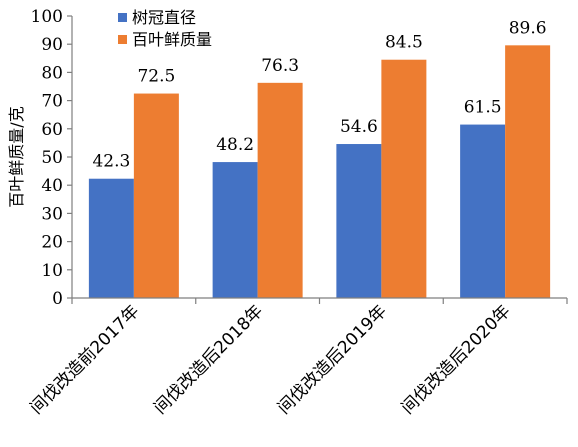 The width and height of the screenshot is (578, 447). What do you see at coordinates (52, 45) in the screenshot?
I see `y-tick-label: 90` at bounding box center [52, 45].